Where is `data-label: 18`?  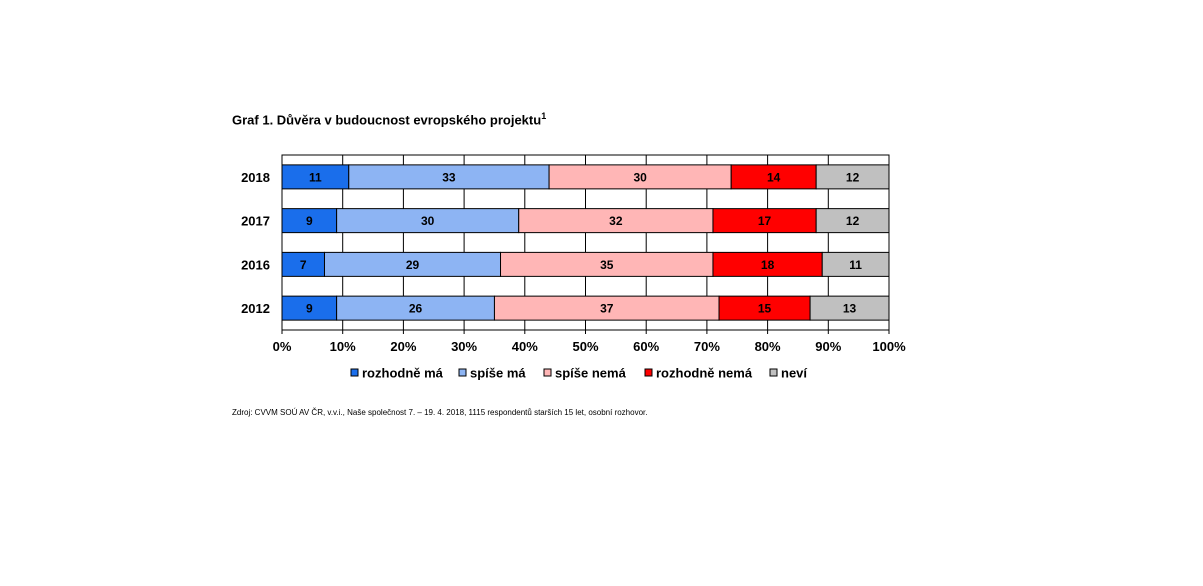
data-label: 18 is located at coordinates (768, 265).